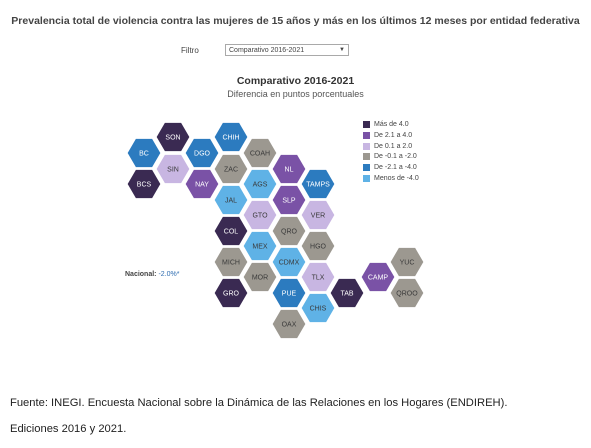 This screenshot has height=448, width=591. I want to click on state-hex-label: NL, so click(289, 170).